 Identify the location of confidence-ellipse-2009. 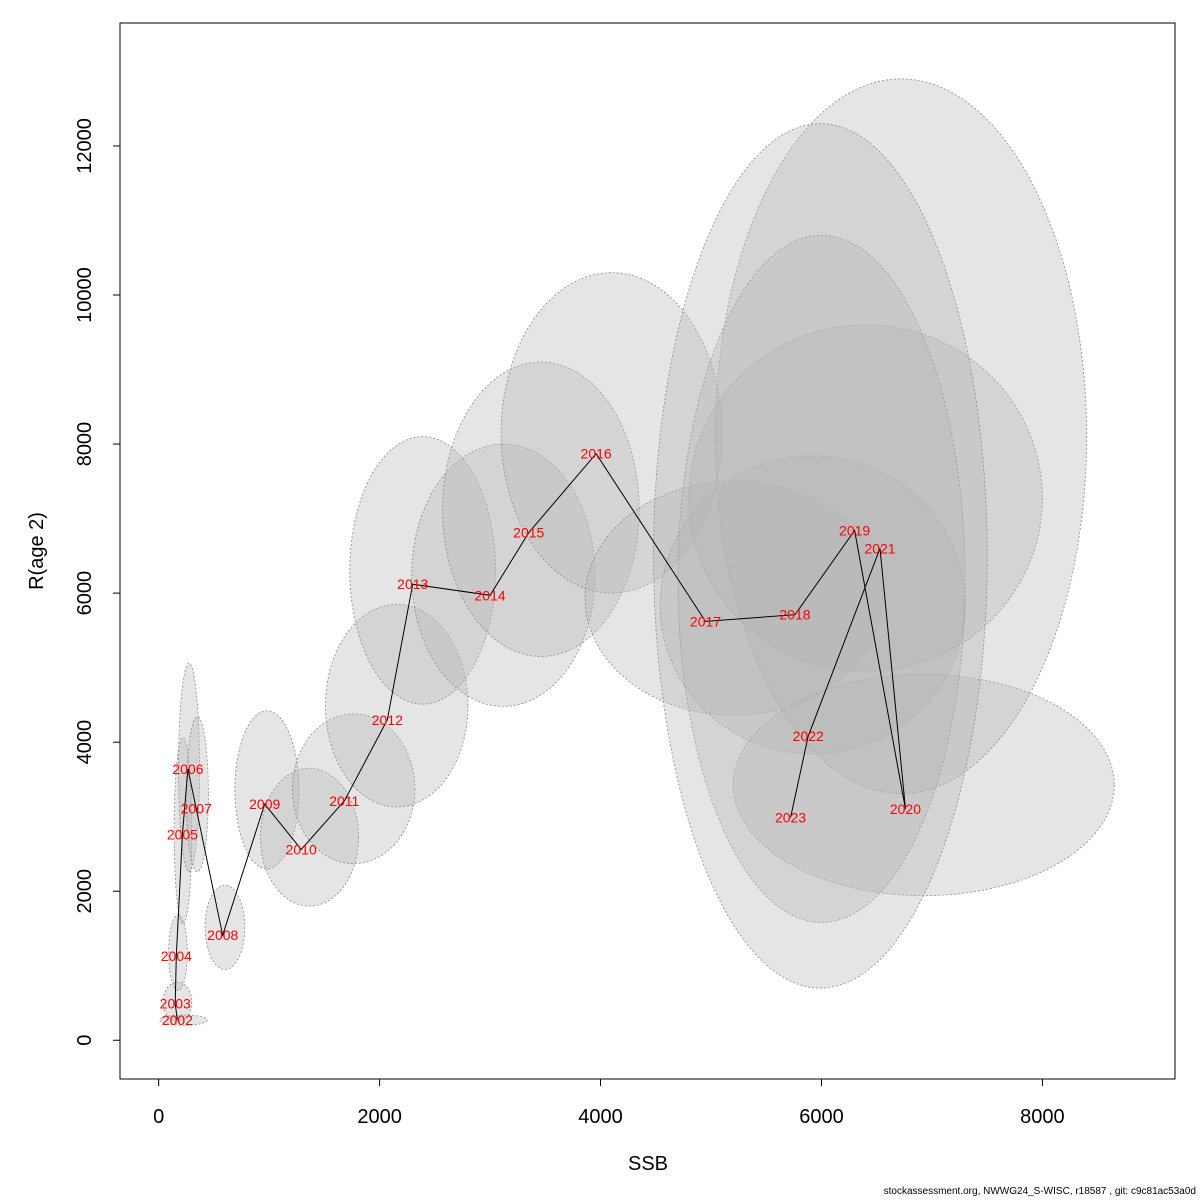
(267, 790).